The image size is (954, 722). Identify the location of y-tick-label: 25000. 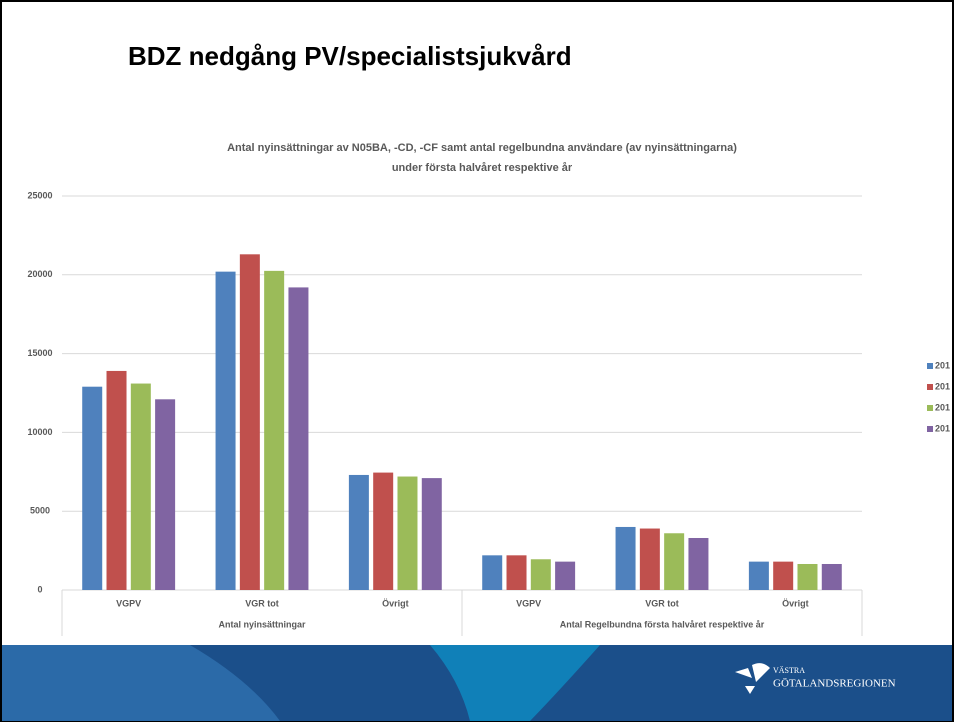
(39, 195).